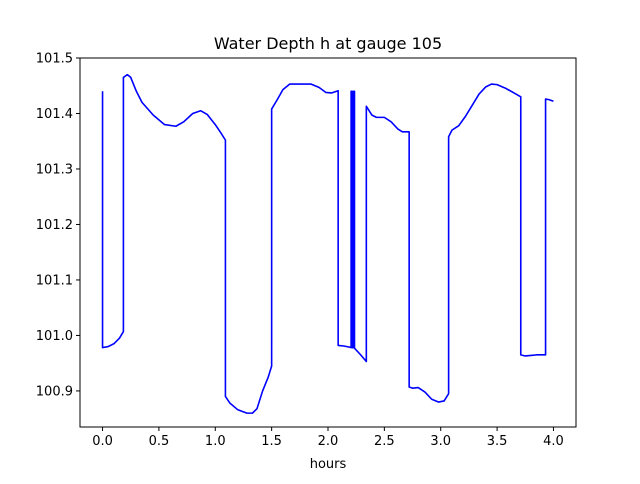  What do you see at coordinates (215, 441) in the screenshot?
I see `x-tick-label: 1.0` at bounding box center [215, 441].